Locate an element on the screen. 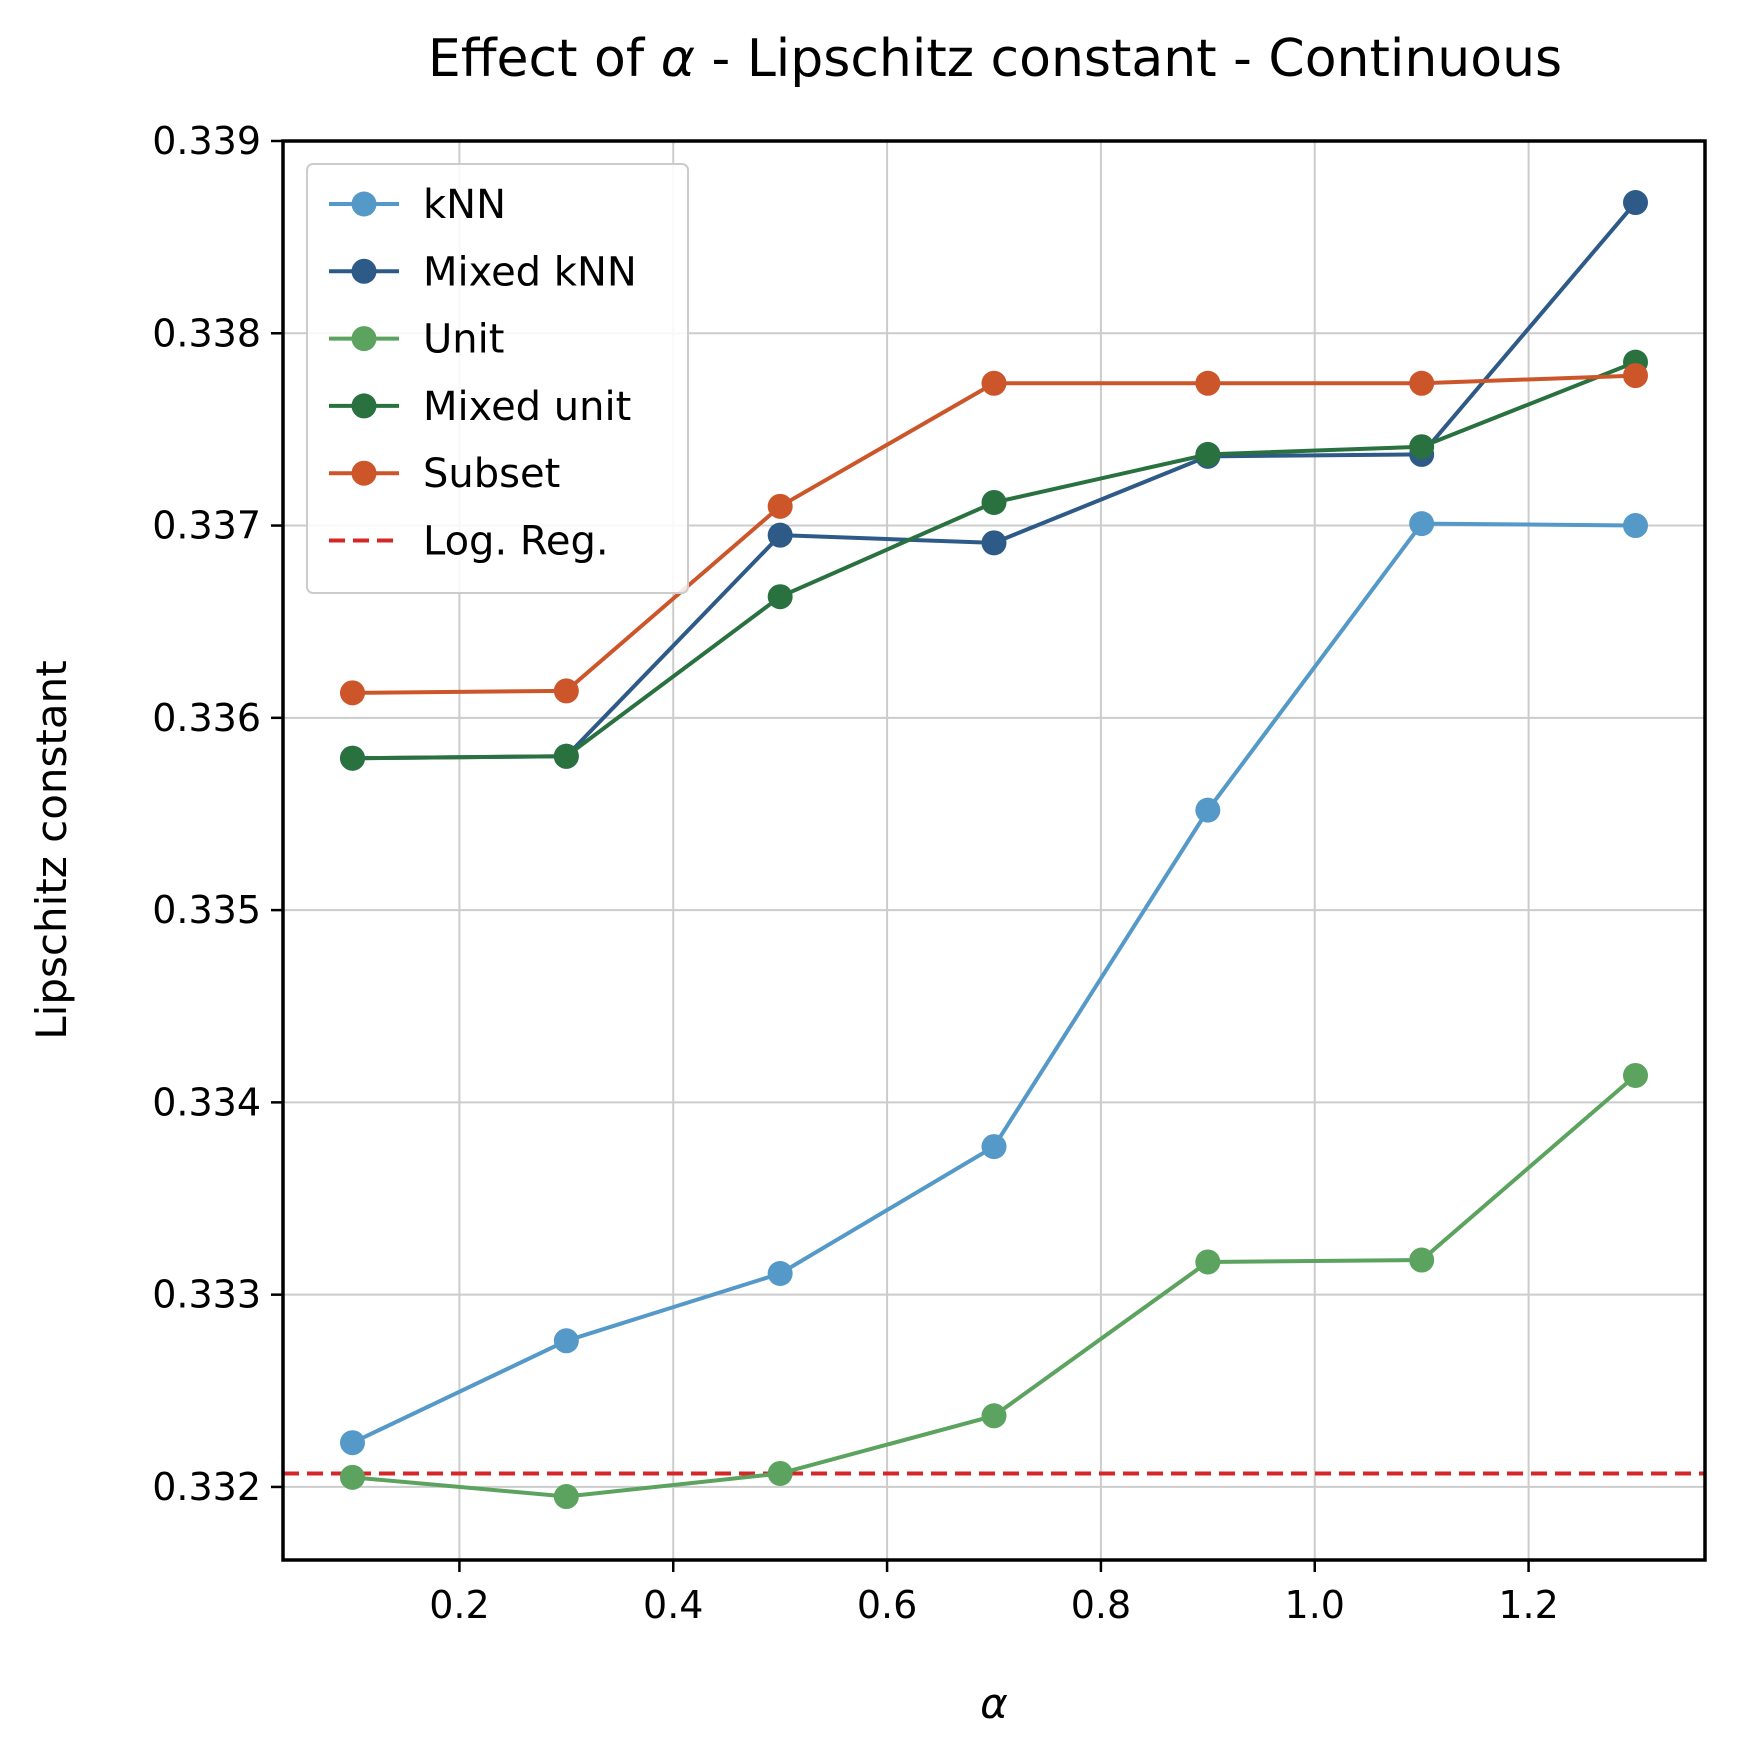  x-tick-label: 0.4 is located at coordinates (673, 1605).